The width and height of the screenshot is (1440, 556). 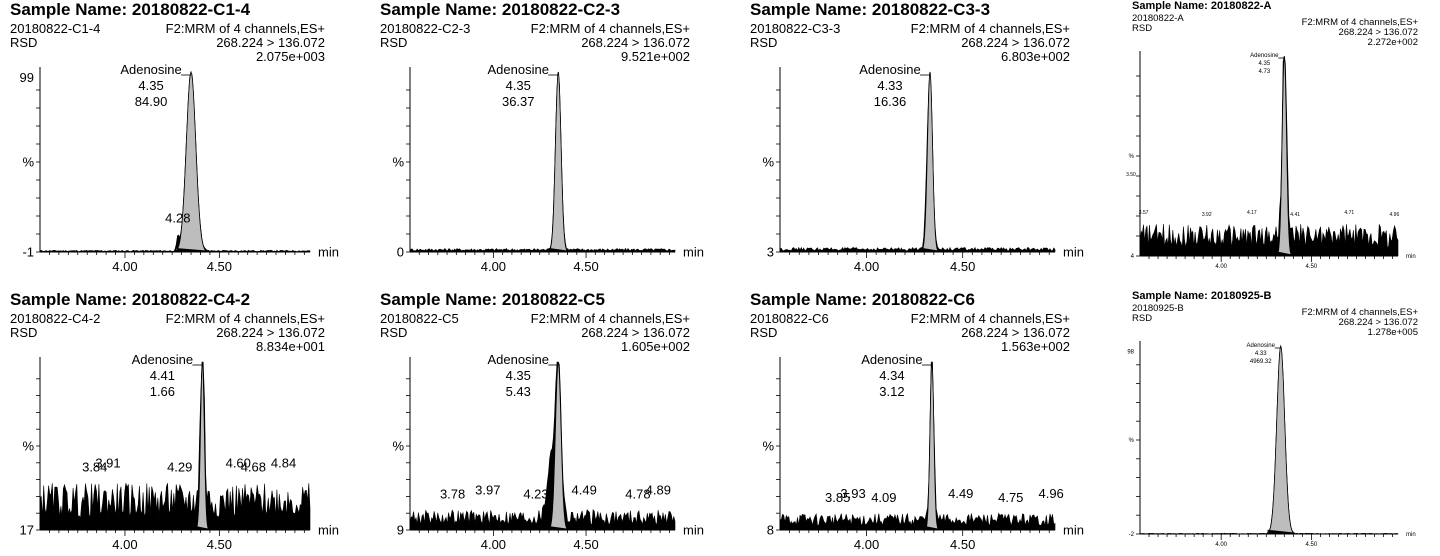 What do you see at coordinates (862, 299) in the screenshot?
I see `sample-name-title: Sample Name: 20180822-C6` at bounding box center [862, 299].